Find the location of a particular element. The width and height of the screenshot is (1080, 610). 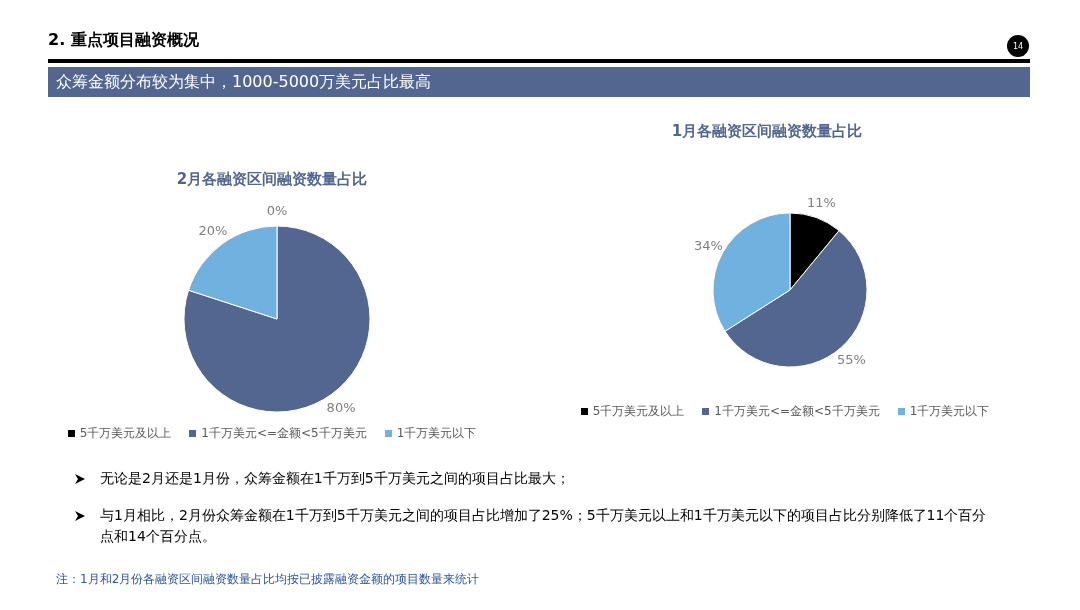

chart-title: 2月各融资区间融资数量占比 is located at coordinates (272, 179).